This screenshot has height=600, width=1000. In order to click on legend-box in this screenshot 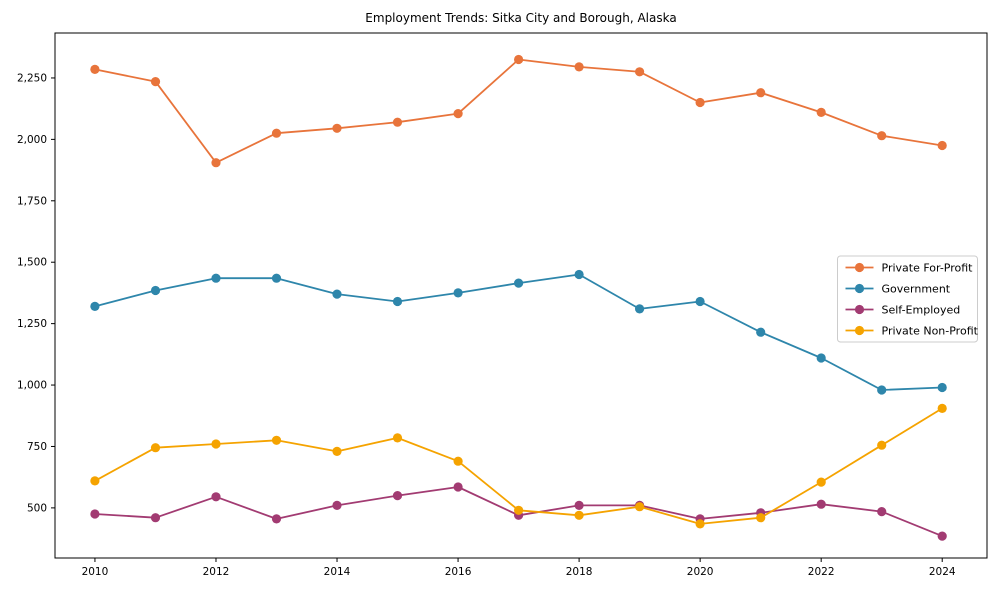, I will do `click(907, 299)`.